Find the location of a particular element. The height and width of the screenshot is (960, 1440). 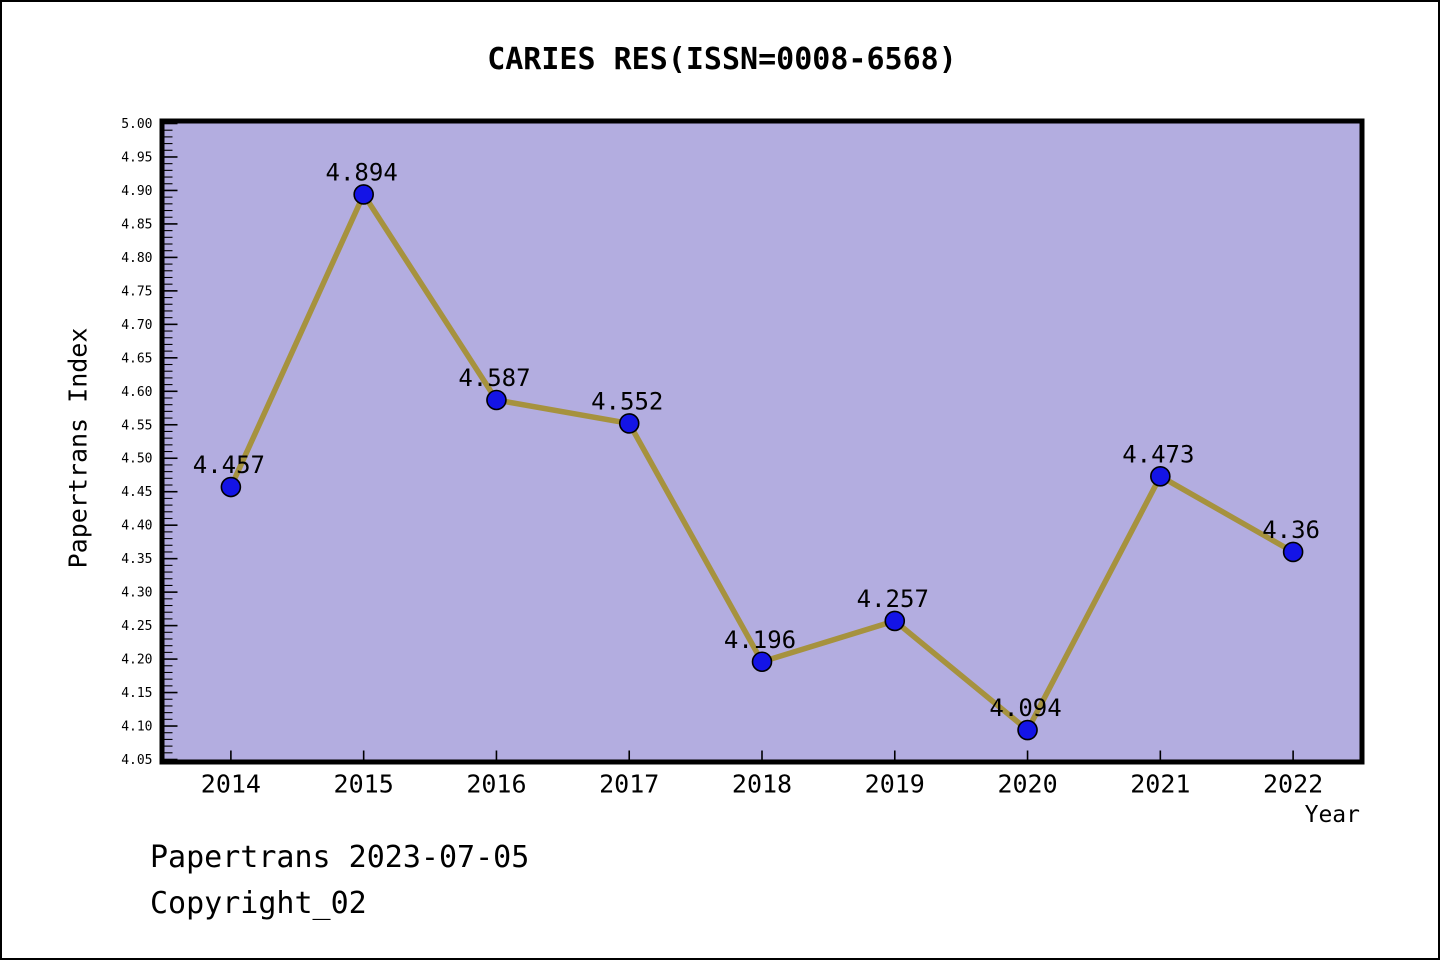

point-value-label: 4.894 is located at coordinates (362, 172).